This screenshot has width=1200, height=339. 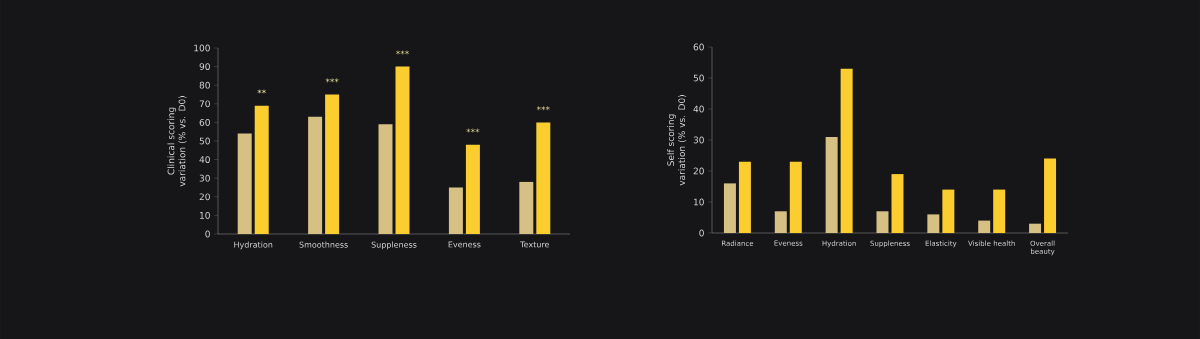 I want to click on x-tick-label: Texture, so click(x=535, y=244).